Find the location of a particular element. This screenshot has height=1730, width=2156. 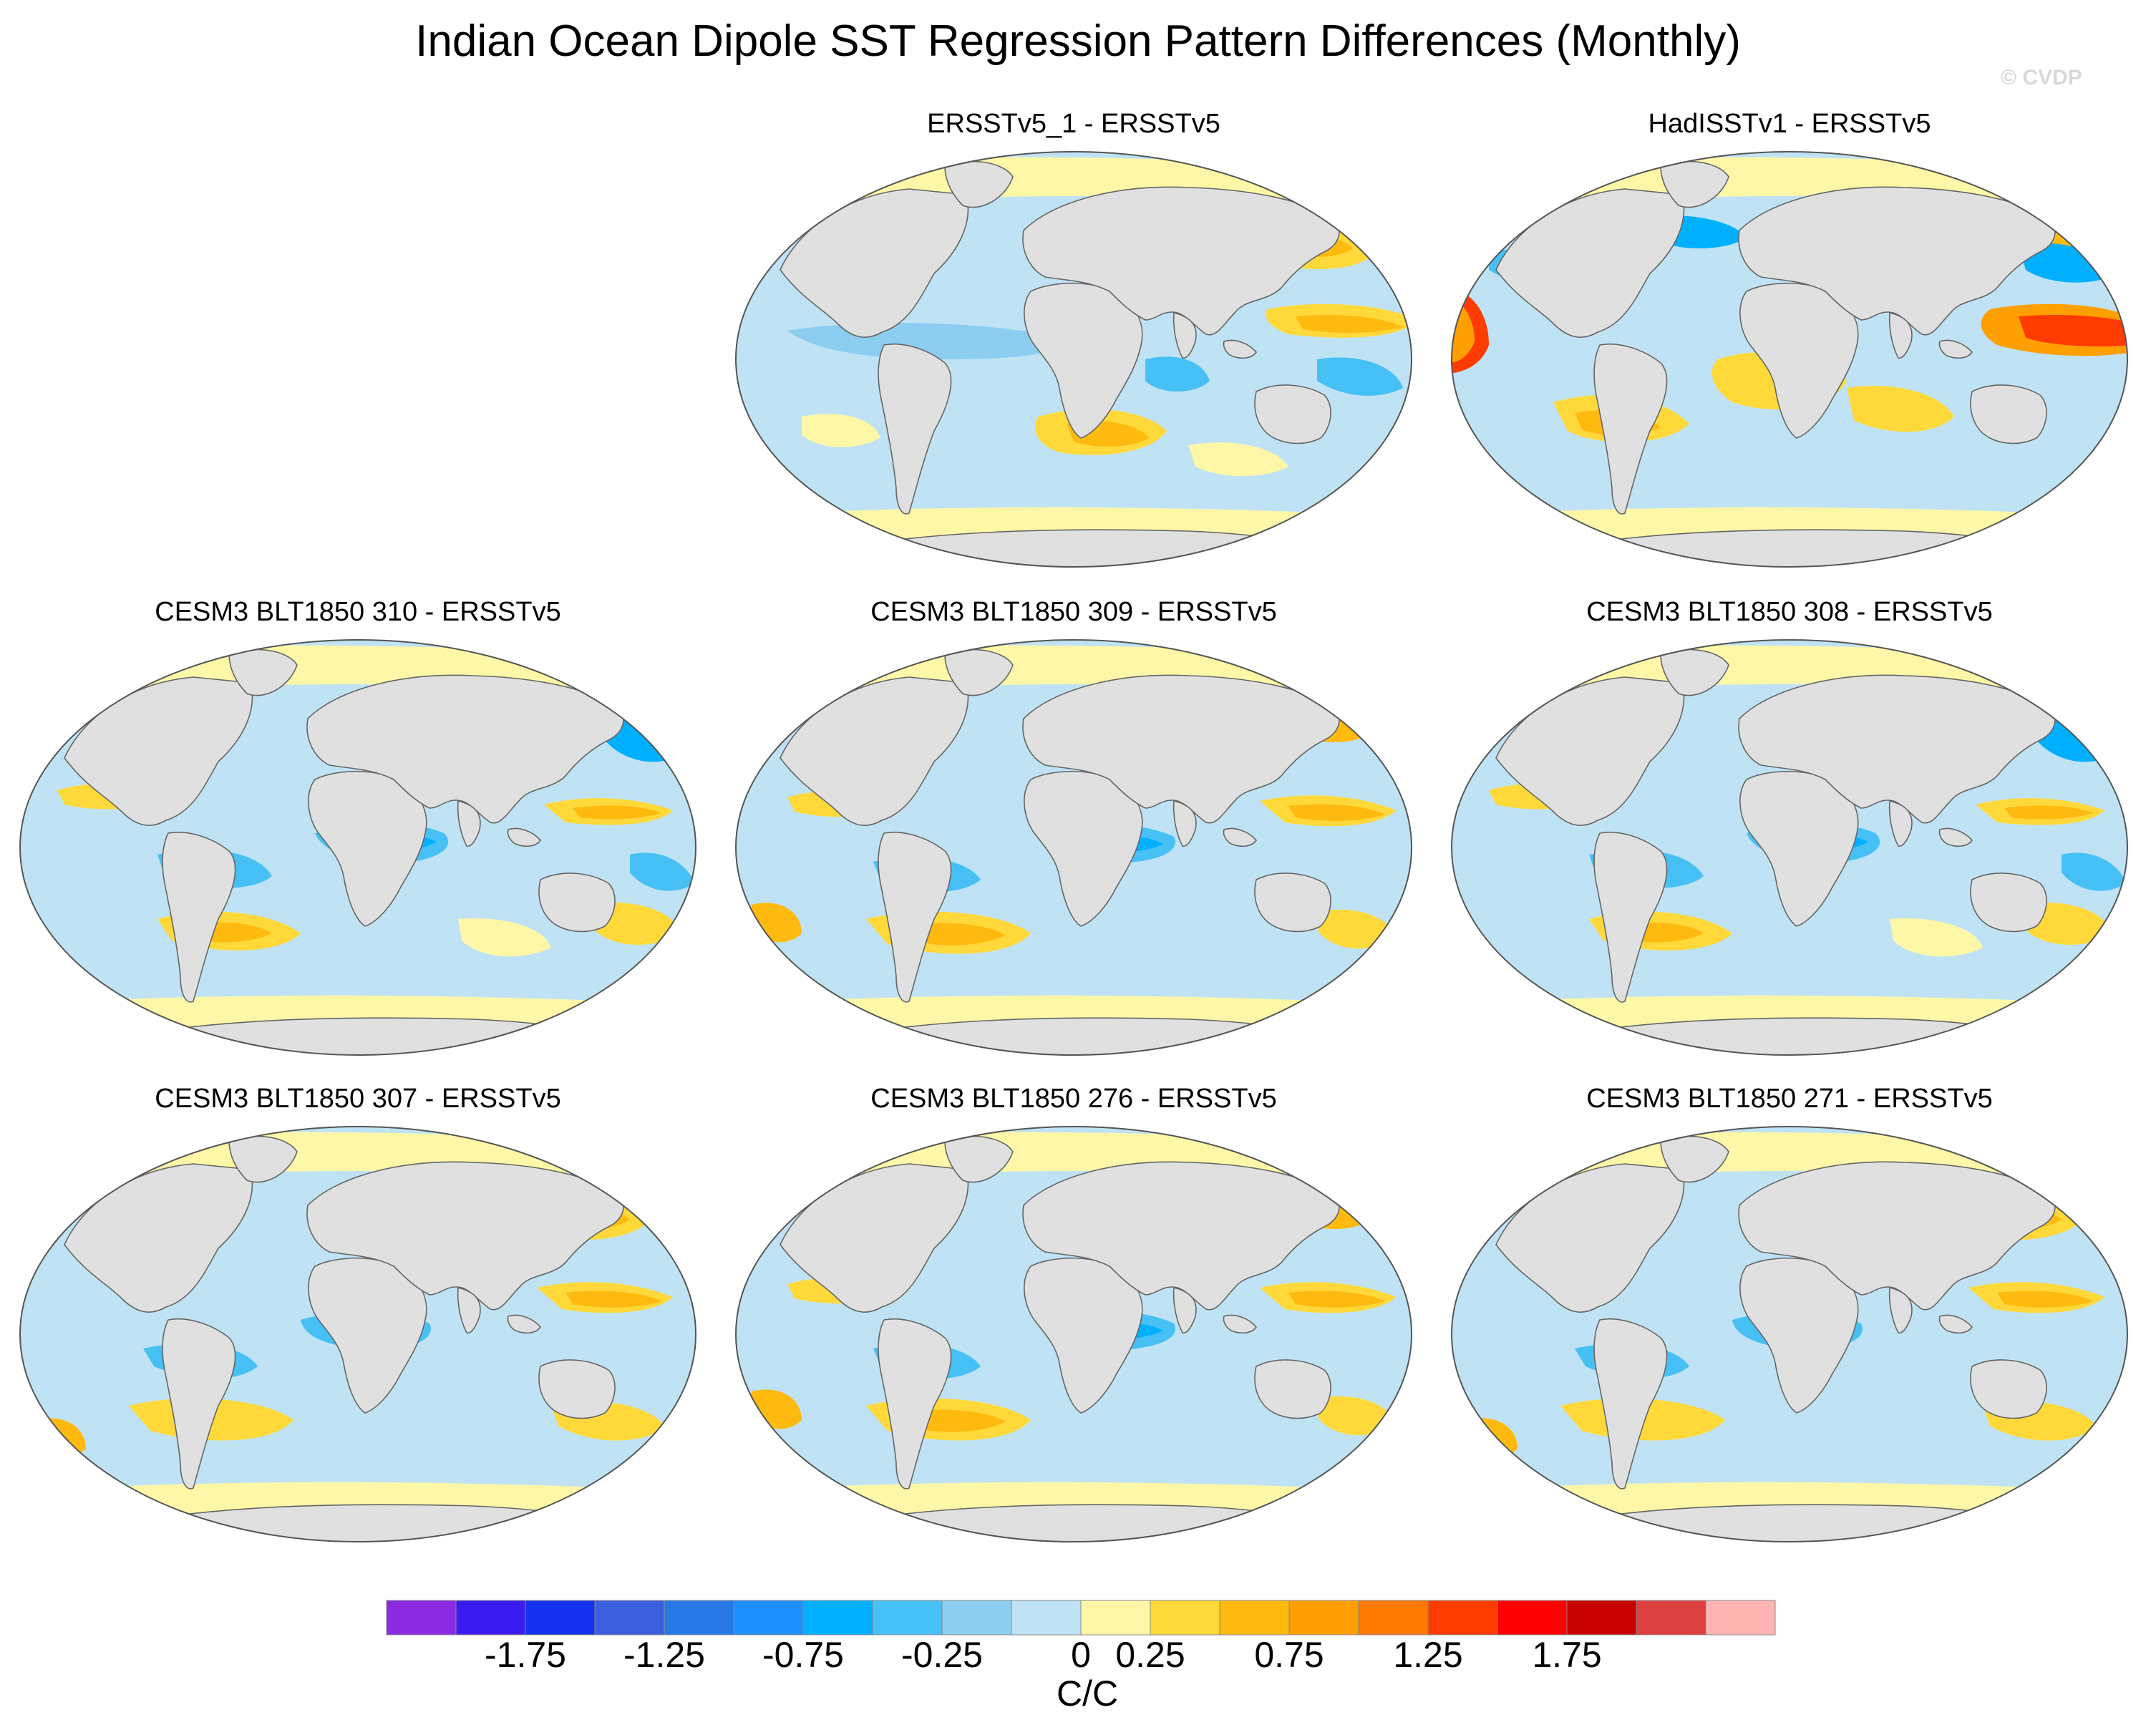

panel-7: CESM3 BLT1850 271 - ERSSTv5 is located at coordinates (1789, 1325).